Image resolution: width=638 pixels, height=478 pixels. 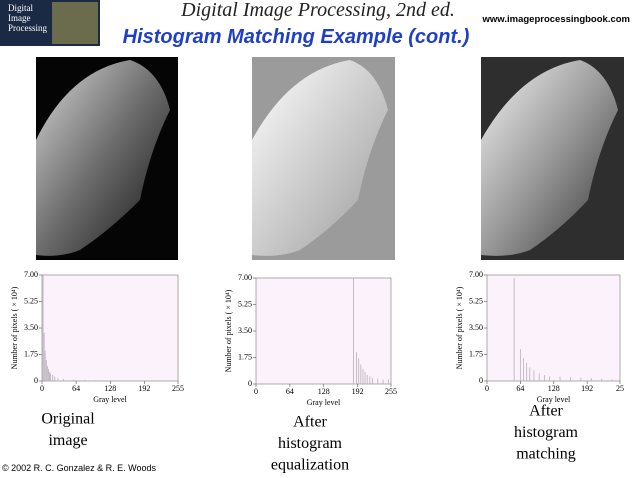 What do you see at coordinates (310, 422) in the screenshot?
I see `caption-line: After` at bounding box center [310, 422].